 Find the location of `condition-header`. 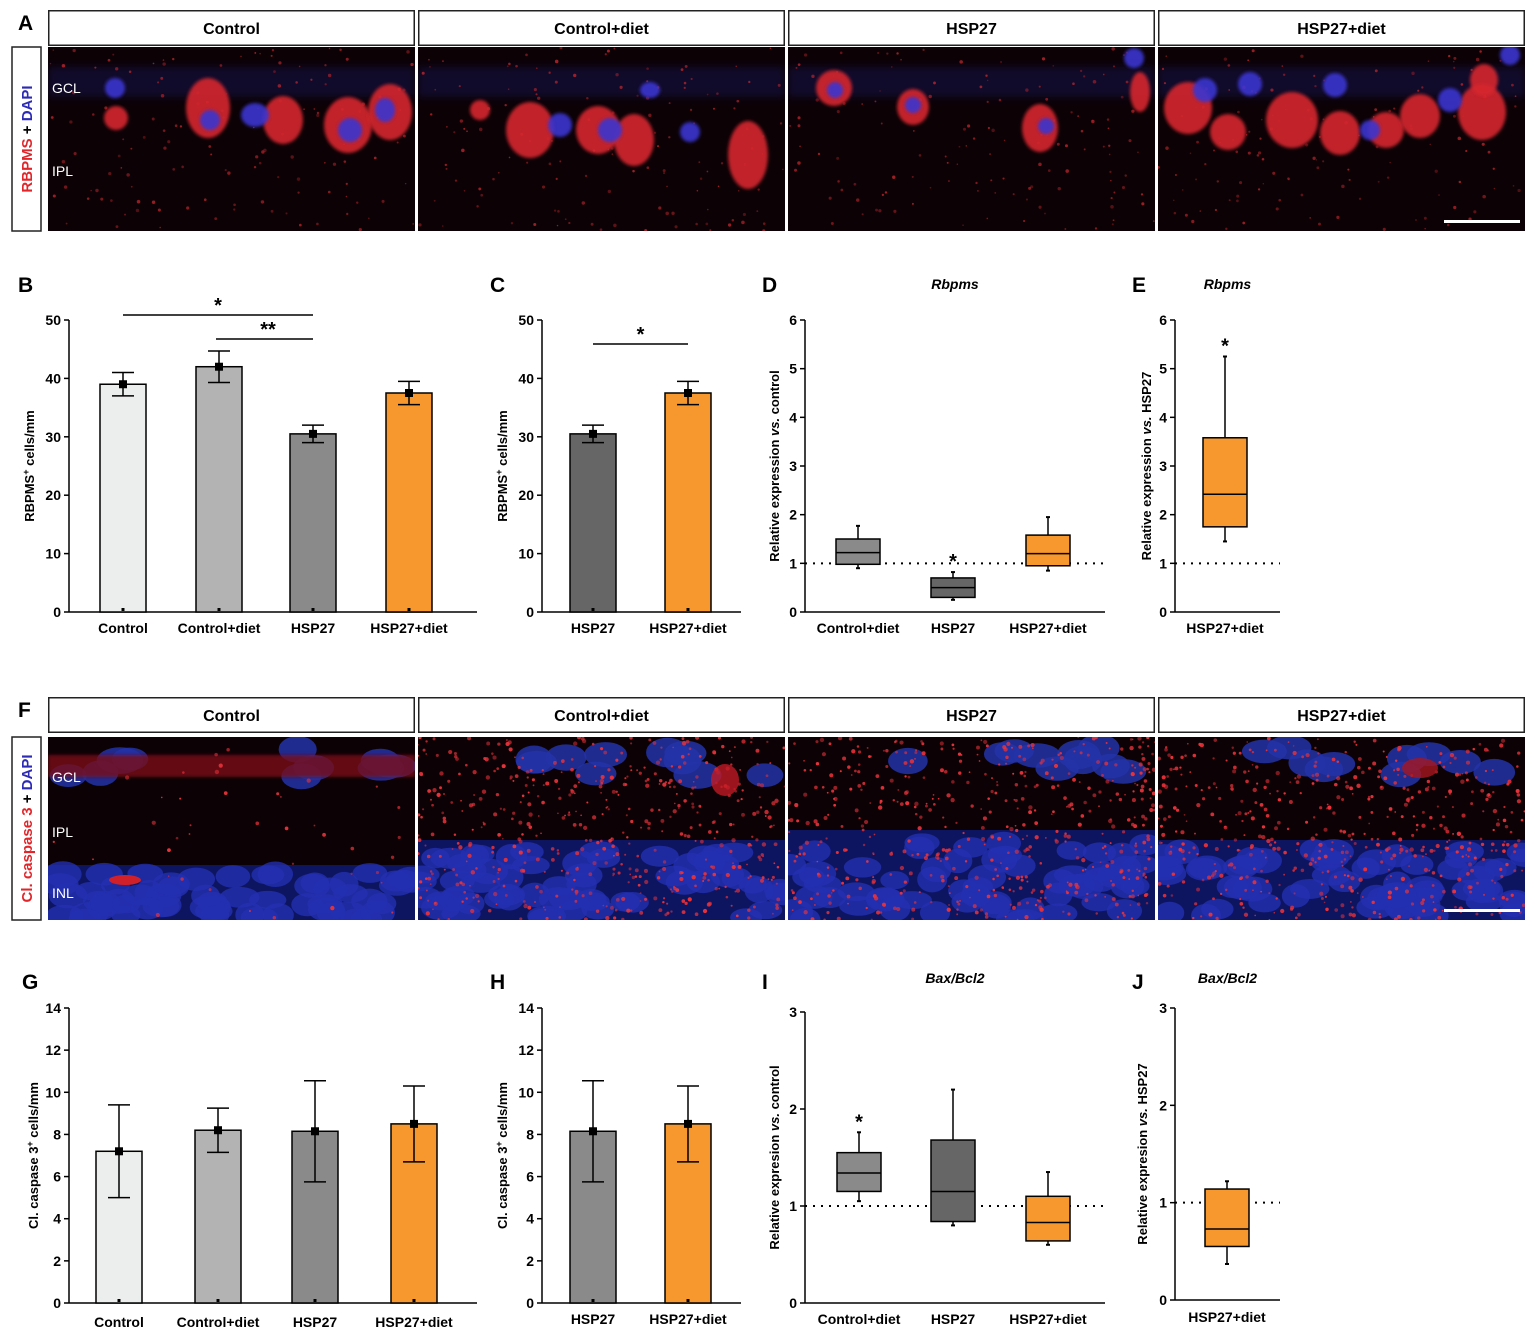

condition-header is located at coordinates (231, 28).